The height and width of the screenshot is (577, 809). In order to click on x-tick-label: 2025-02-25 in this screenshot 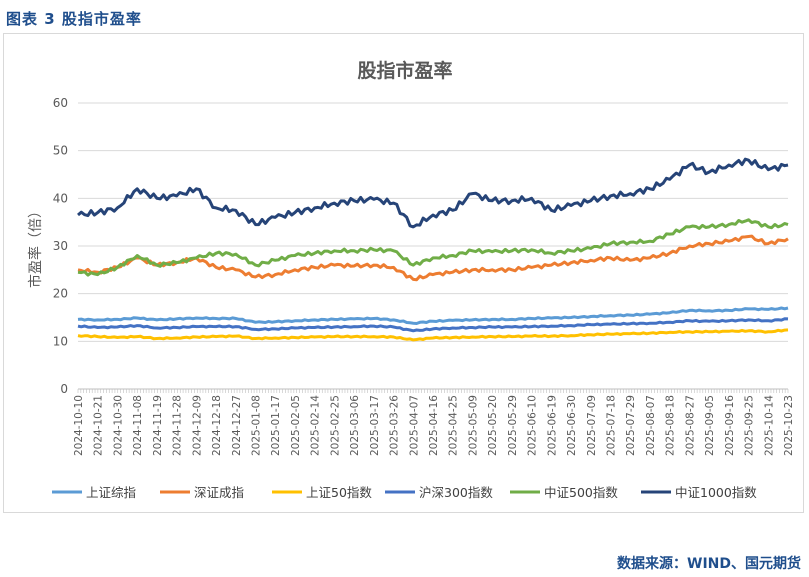, I will do `click(335, 425)`.